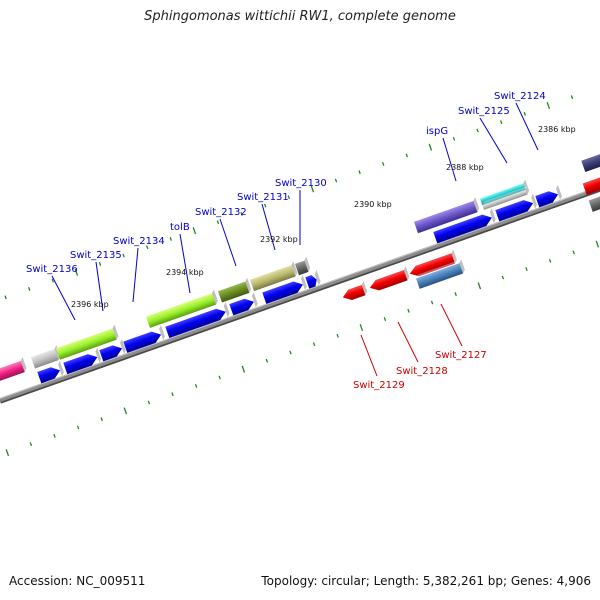  Describe the element at coordinates (180, 227) in the screenshot. I see `gene-label-tolb: tolB` at that location.